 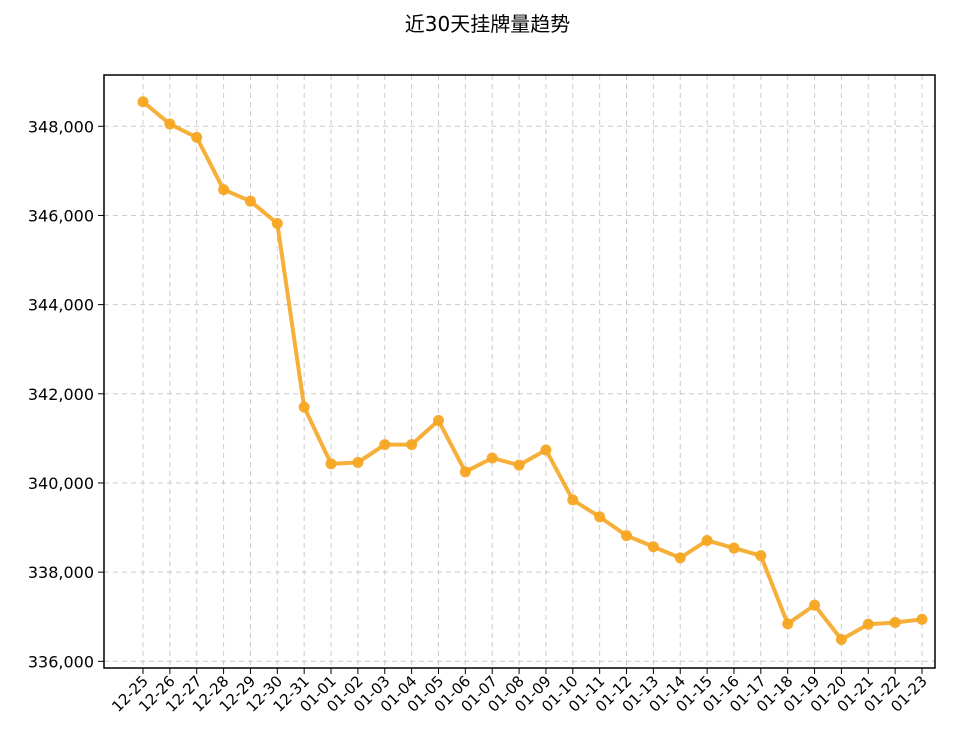 I want to click on chart-title: 近30天挂牌量趋势, so click(x=487, y=24).